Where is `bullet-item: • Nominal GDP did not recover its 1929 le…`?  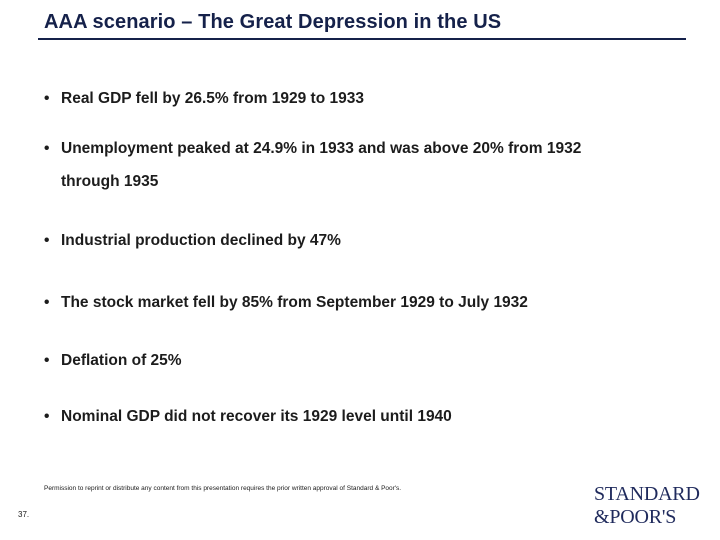
bullet-item: • Nominal GDP did not recover its 1929 le… is located at coordinates (364, 417).